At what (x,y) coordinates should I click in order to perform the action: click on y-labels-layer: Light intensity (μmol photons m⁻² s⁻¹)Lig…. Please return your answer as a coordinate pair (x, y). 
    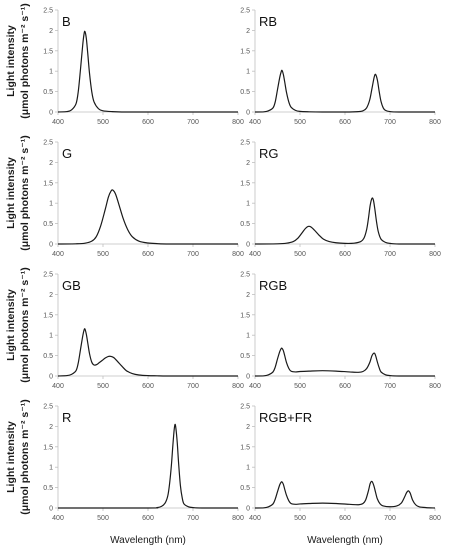
    Looking at the image, I should click on (18, 259).